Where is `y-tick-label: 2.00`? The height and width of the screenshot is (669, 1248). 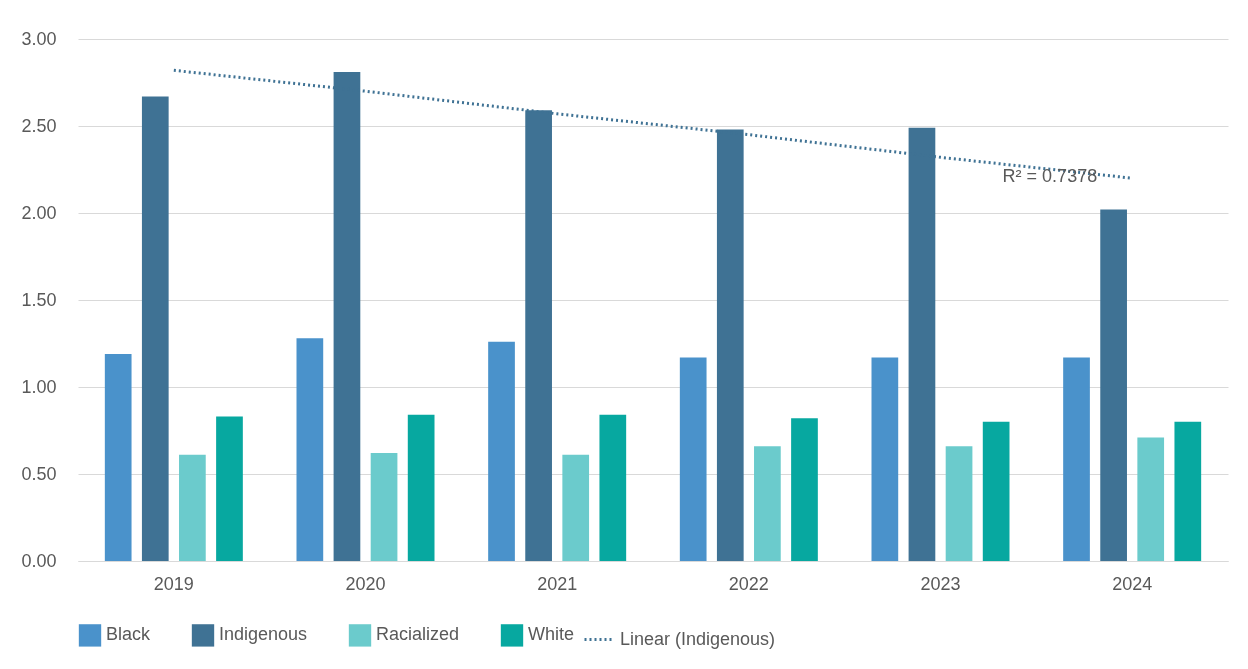 y-tick-label: 2.00 is located at coordinates (39, 212).